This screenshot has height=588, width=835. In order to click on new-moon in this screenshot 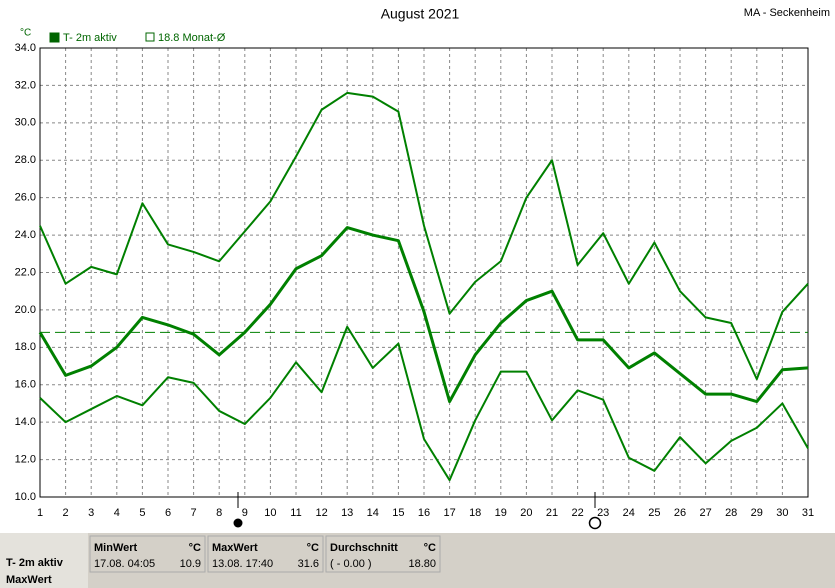, I will do `click(238, 523)`.